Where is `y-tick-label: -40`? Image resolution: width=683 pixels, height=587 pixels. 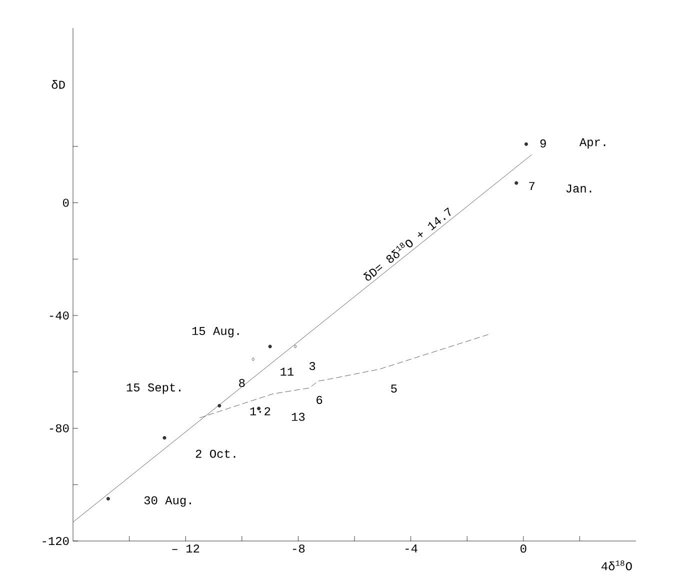
y-tick-label: -40 is located at coordinates (59, 315).